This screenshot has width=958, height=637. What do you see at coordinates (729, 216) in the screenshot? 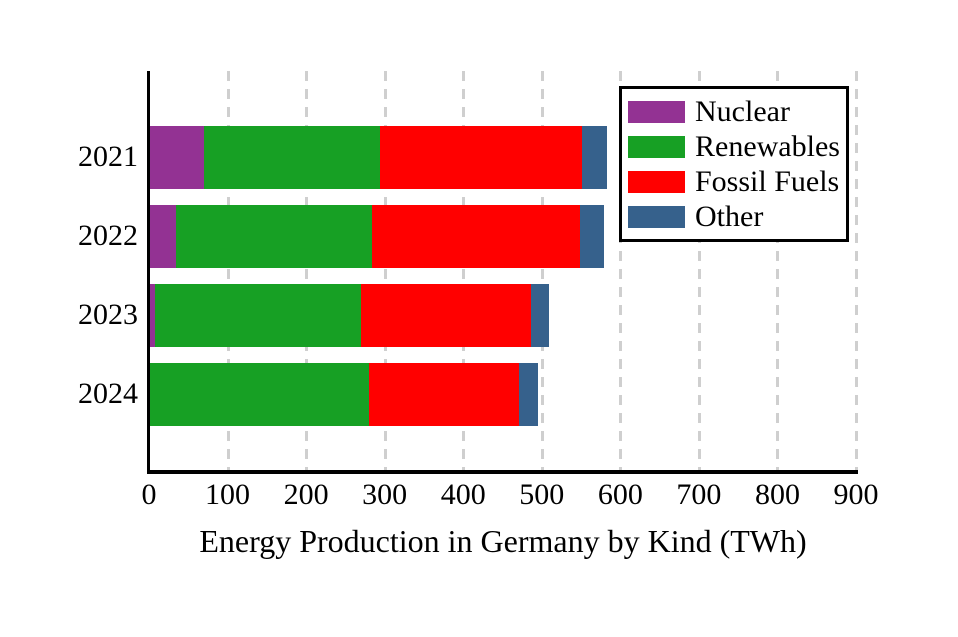
I see `legend-label: Other` at bounding box center [729, 216].